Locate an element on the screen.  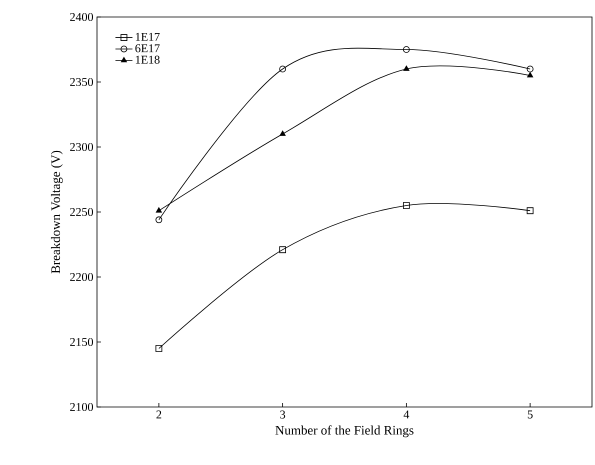
legend-label: 1E17 is located at coordinates (148, 36).